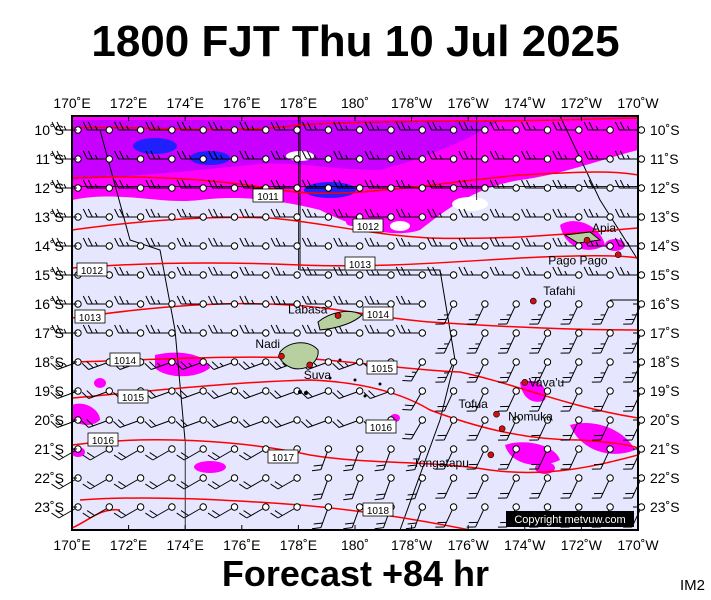 This screenshot has width=711, height=600. Describe the element at coordinates (559, 291) in the screenshot. I see `svg-text: Tafahi` at that location.